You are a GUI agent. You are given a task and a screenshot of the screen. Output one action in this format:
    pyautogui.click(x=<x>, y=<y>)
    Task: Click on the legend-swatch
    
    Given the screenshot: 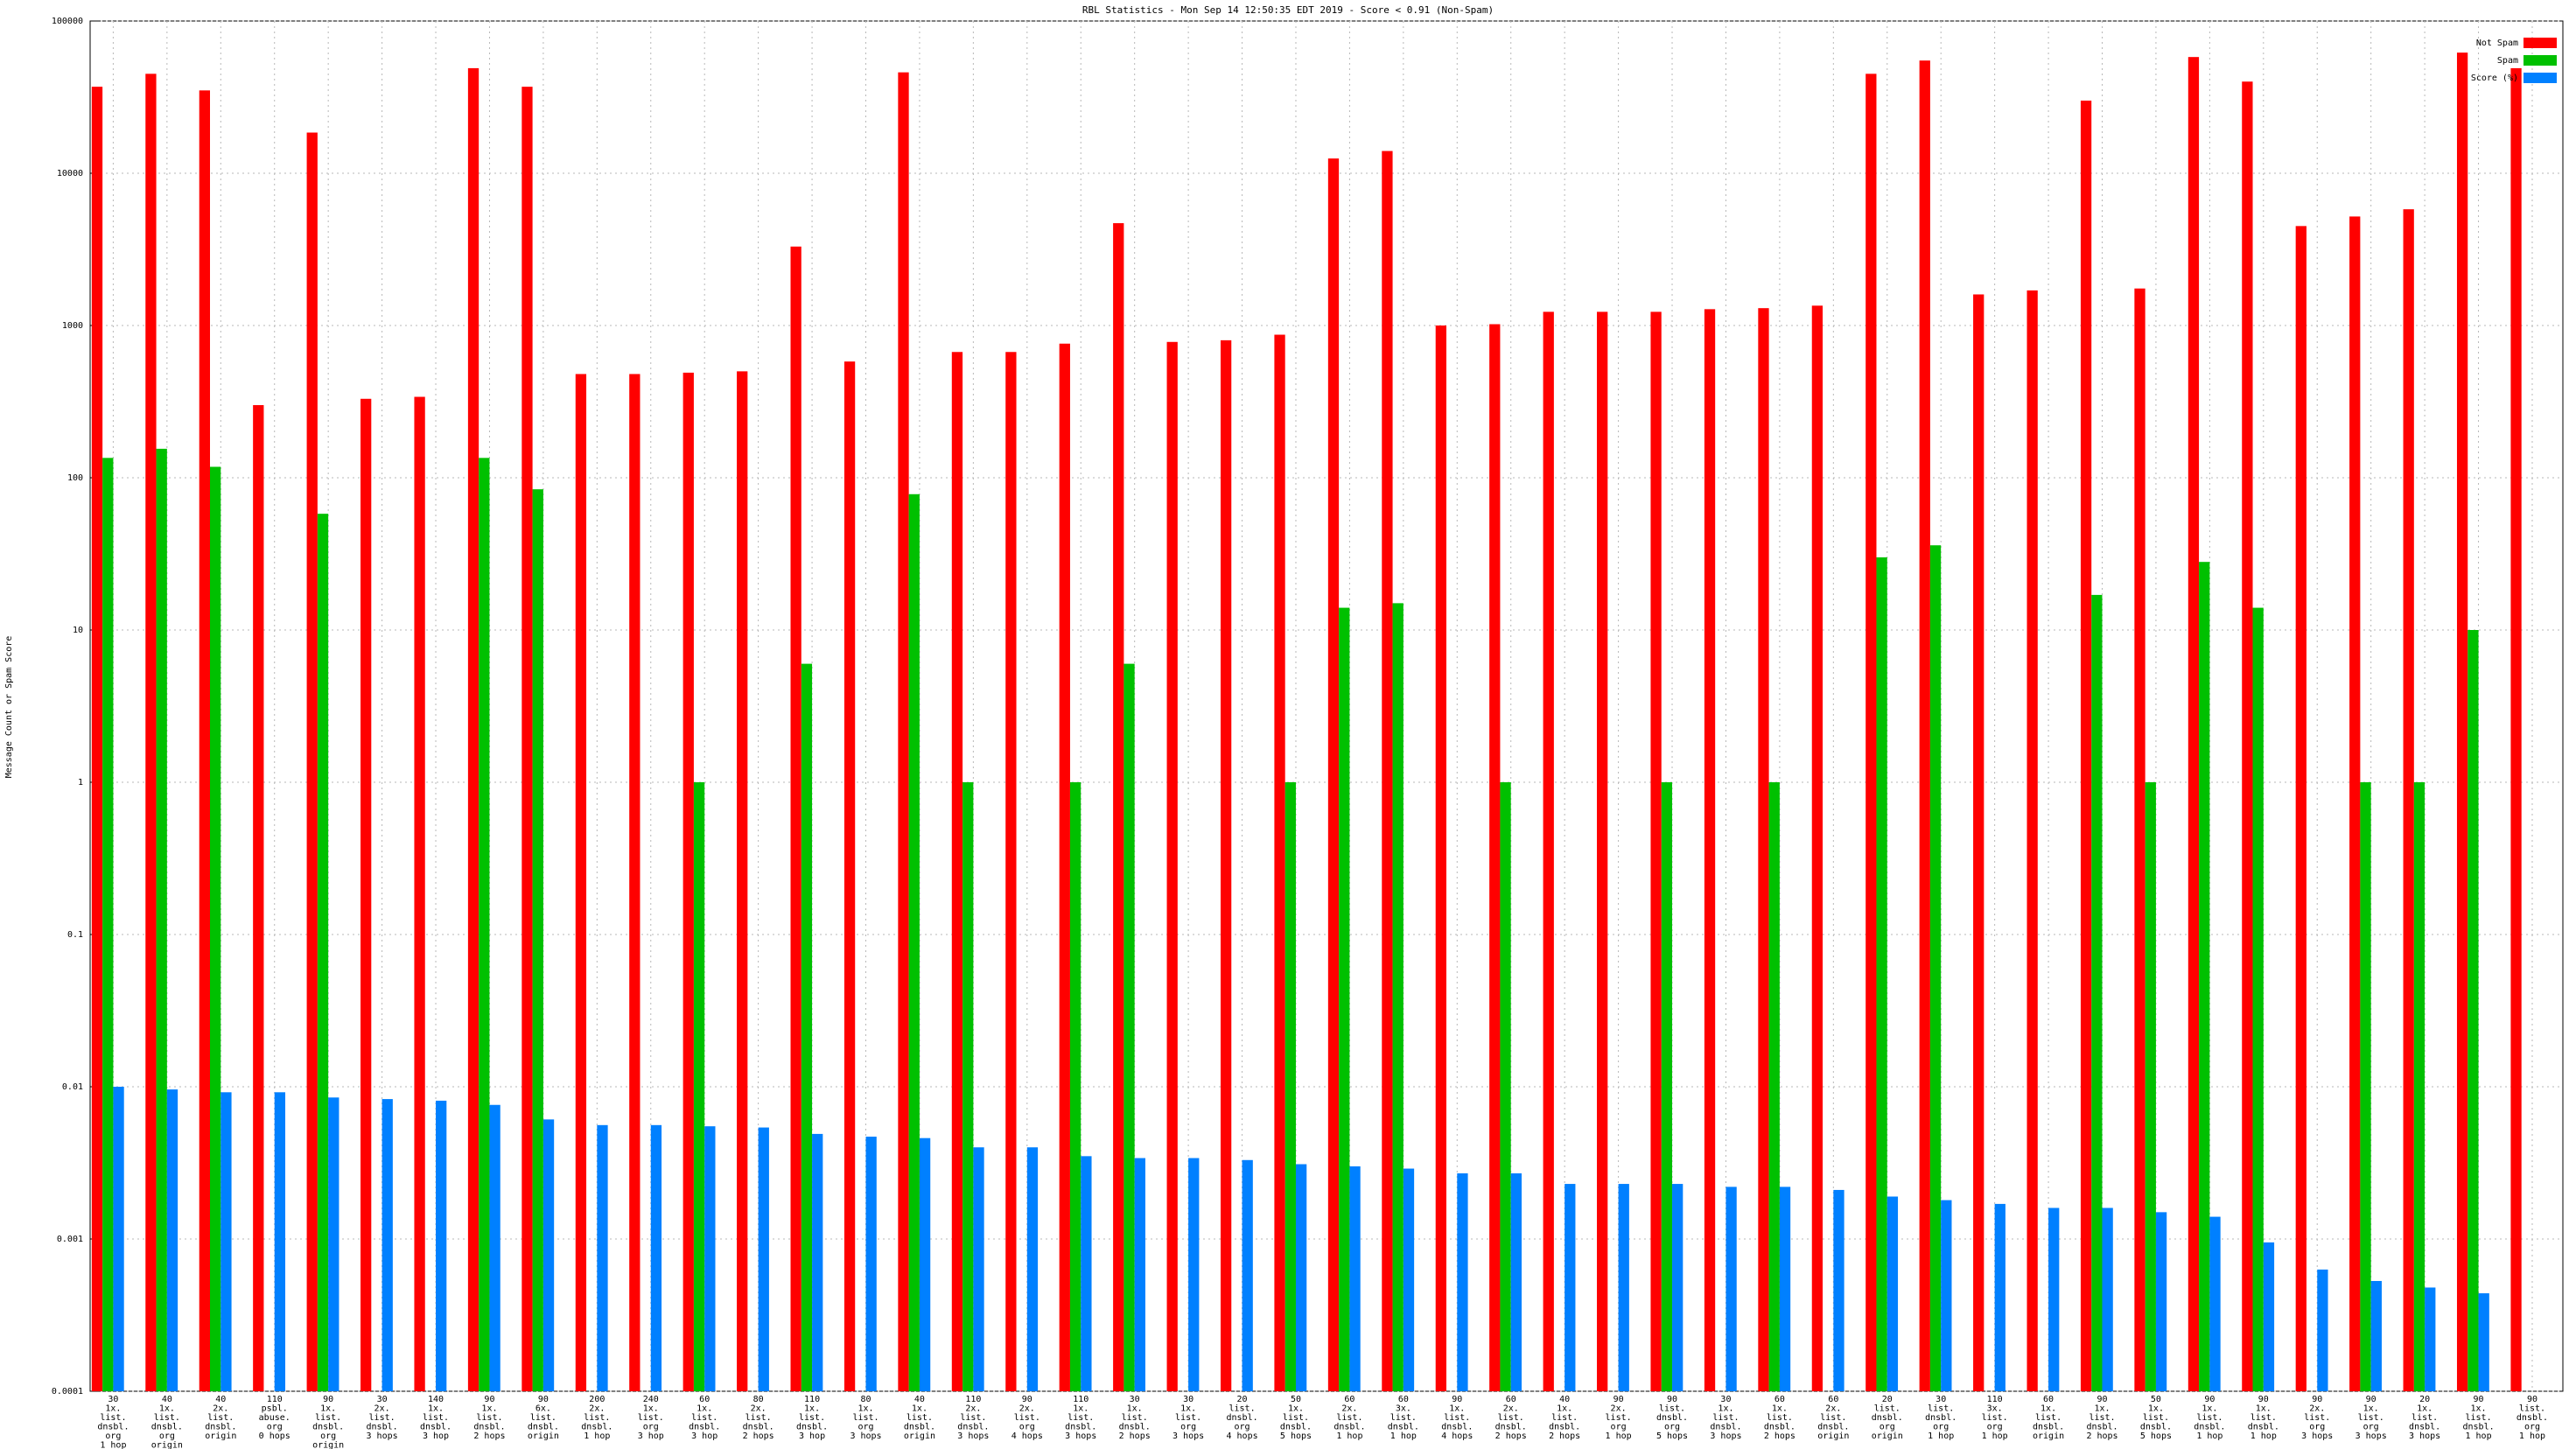 What is the action you would take?
    pyautogui.click(x=2540, y=60)
    